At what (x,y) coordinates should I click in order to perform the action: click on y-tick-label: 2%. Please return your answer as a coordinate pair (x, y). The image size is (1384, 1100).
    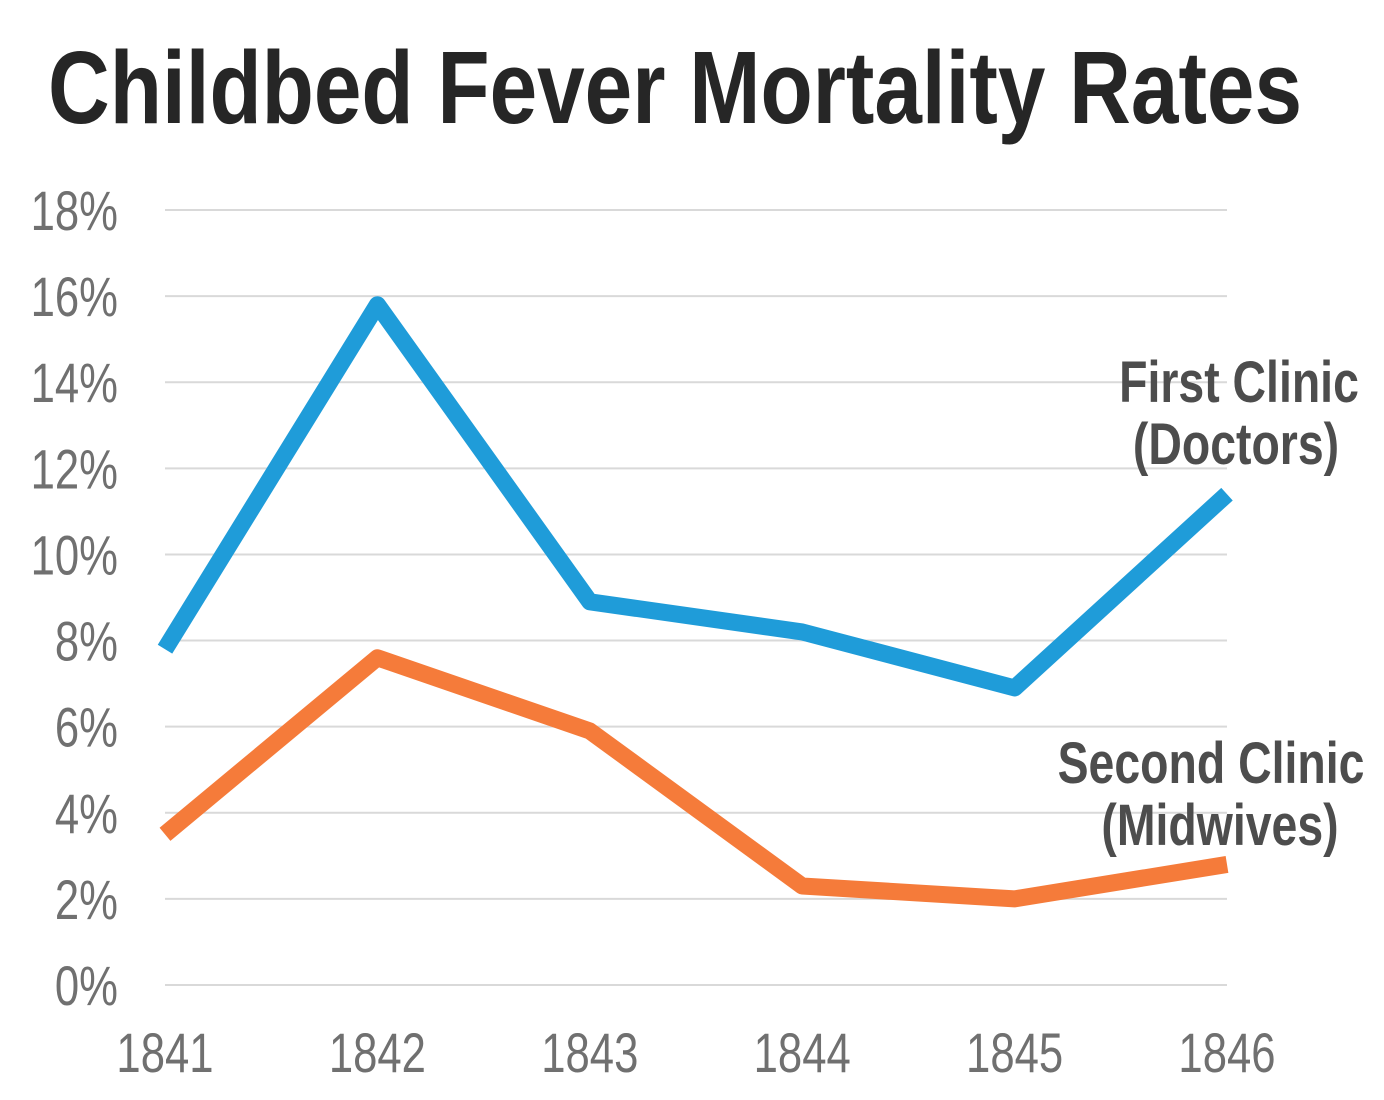
    Looking at the image, I should click on (86, 900).